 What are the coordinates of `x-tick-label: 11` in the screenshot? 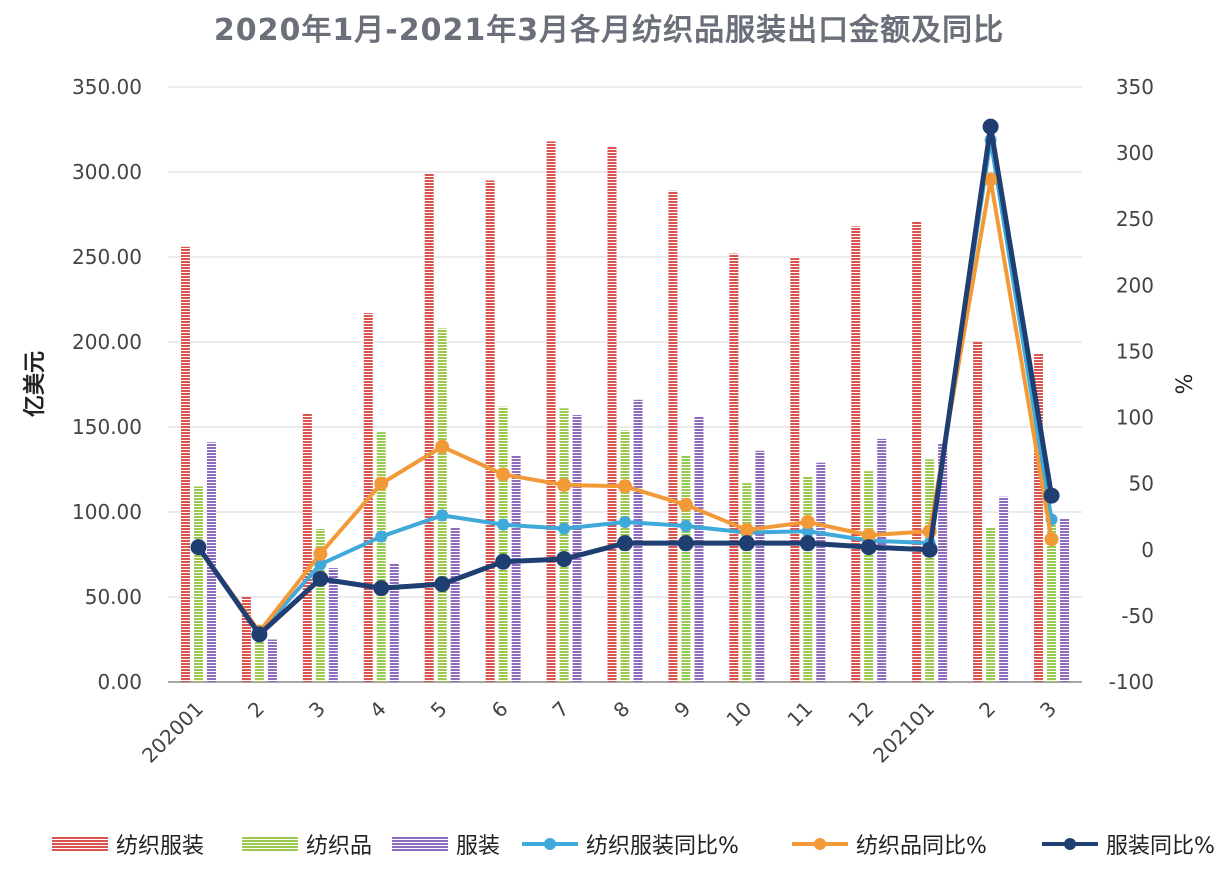 It's located at (799, 714).